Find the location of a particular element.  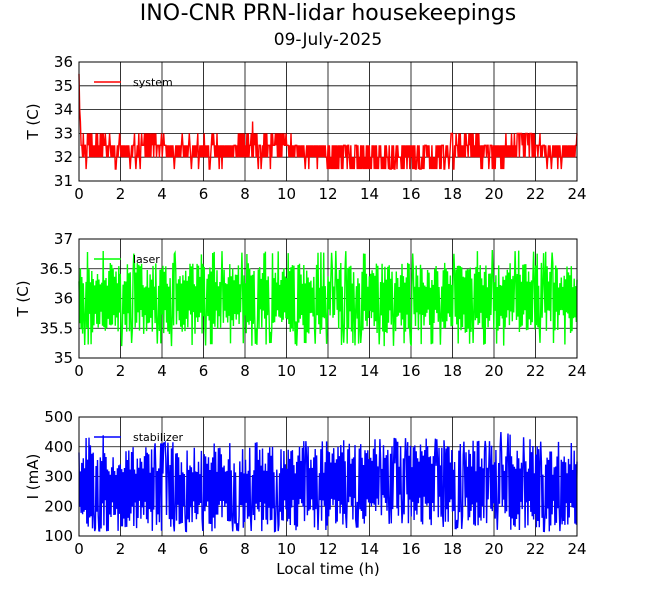

figure-title: INO-CNR PRN-lidar housekeepings is located at coordinates (328, 13).